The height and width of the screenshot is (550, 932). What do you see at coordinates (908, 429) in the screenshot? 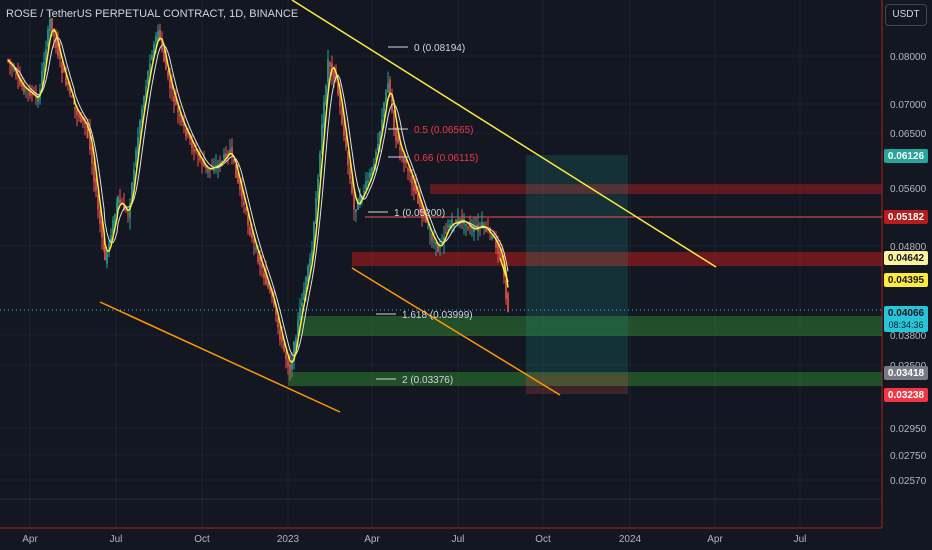
I see `price-tick-label: 0.02950` at bounding box center [908, 429].